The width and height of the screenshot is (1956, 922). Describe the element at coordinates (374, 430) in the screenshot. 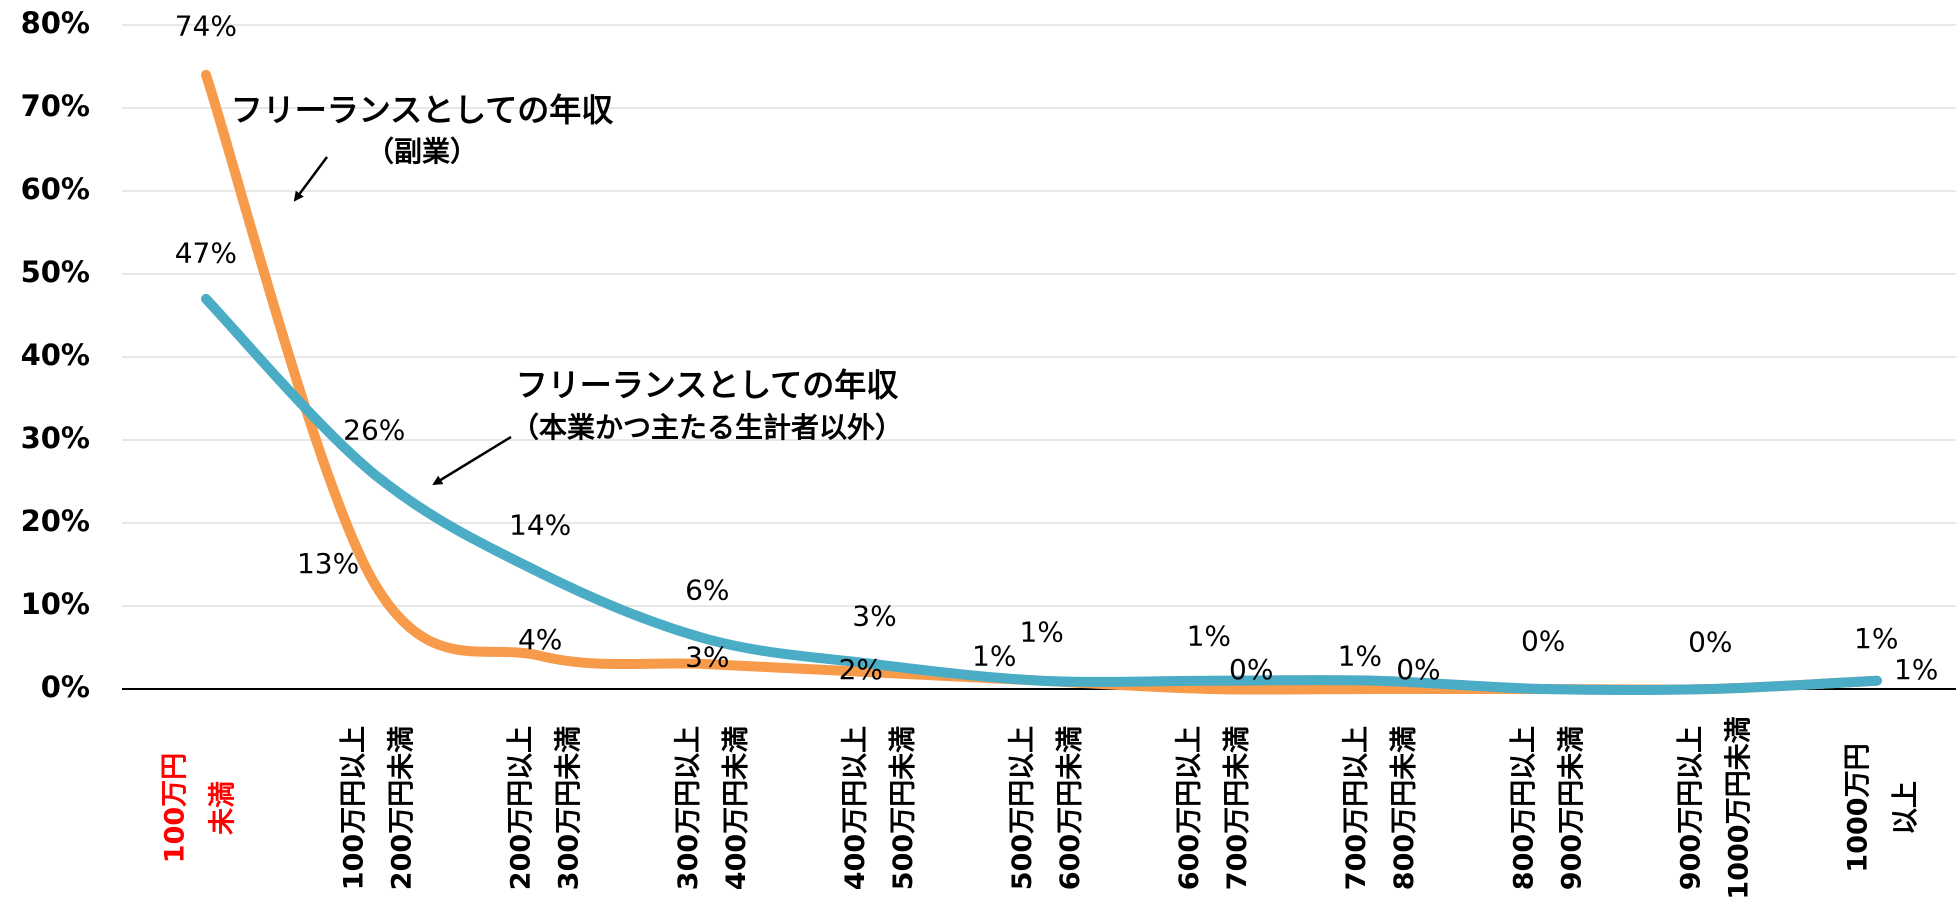

I see `data-label: 26%` at that location.